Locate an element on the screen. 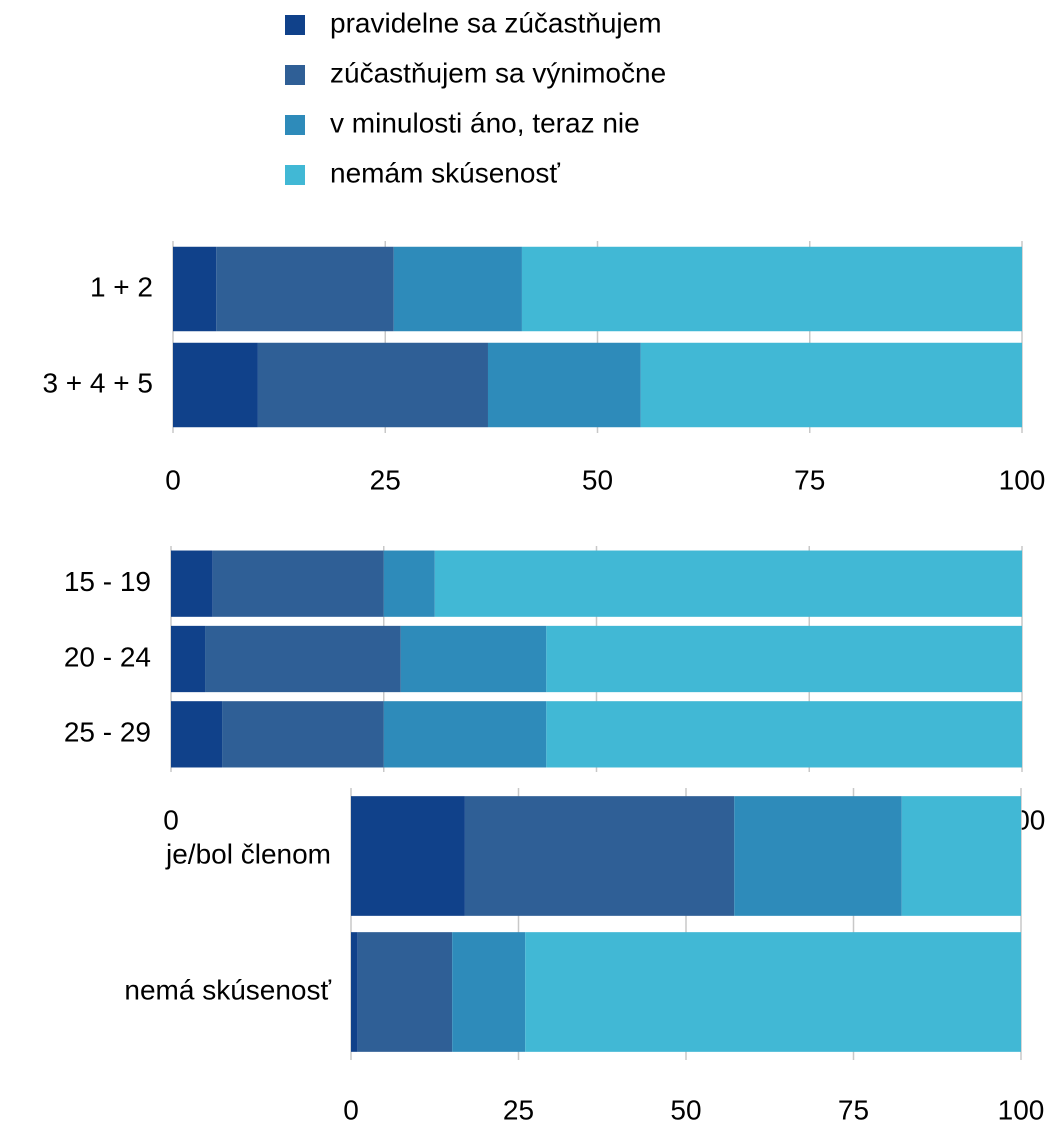 Image resolution: width=1061 pixels, height=1128 pixels. legend-label: pravidelne sa zúčastňujem is located at coordinates (496, 22).